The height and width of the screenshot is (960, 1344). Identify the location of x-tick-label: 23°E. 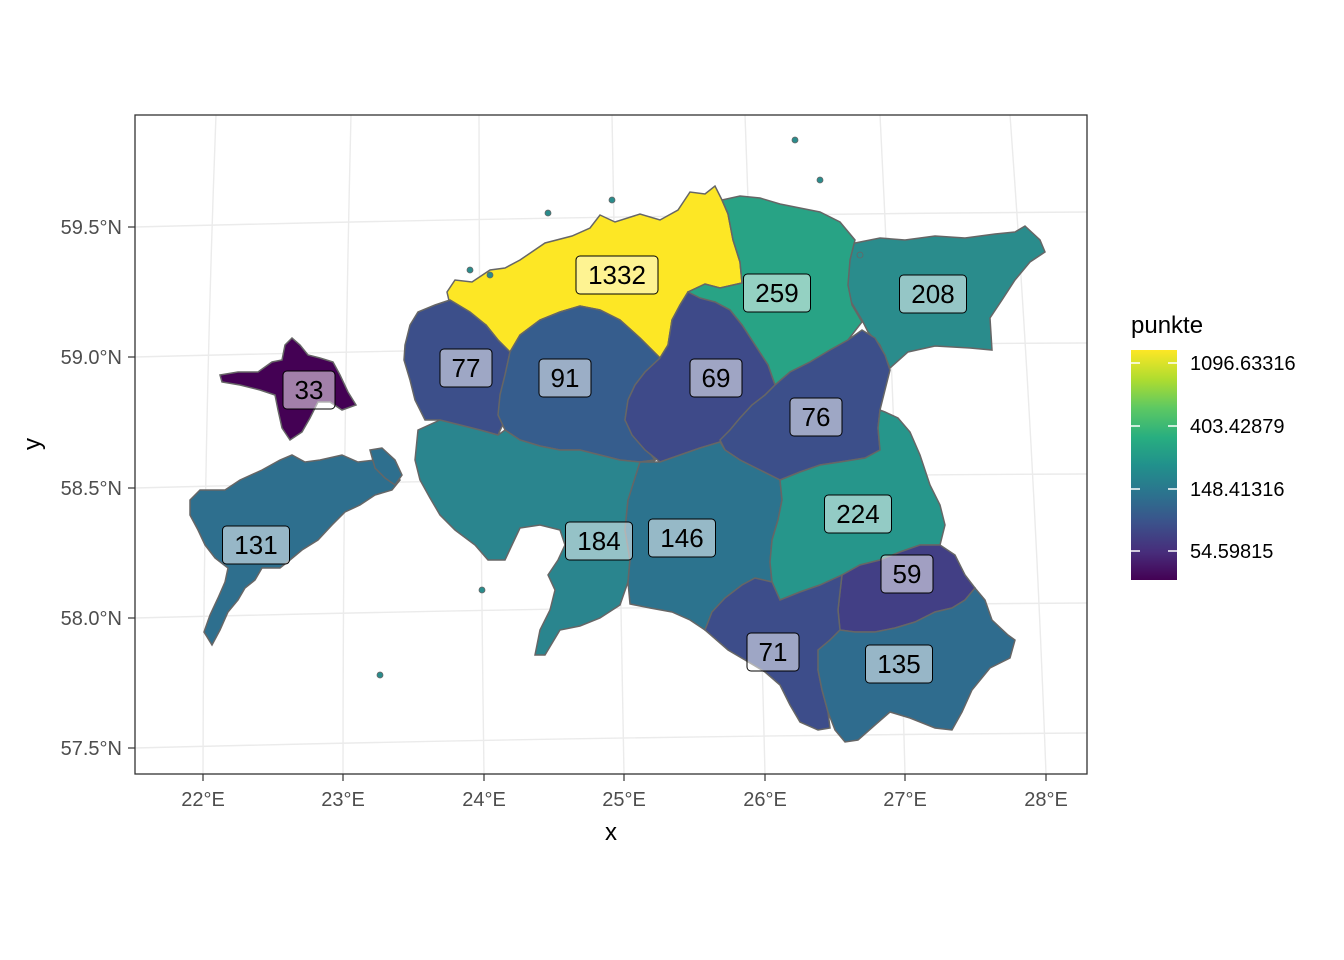
(343, 800).